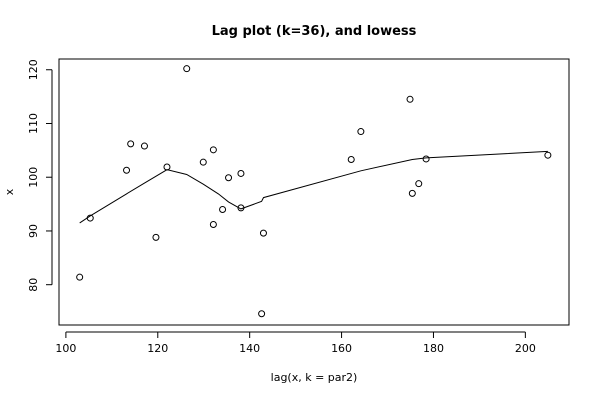  Describe the element at coordinates (341, 348) in the screenshot. I see `x-tick-label: 160` at that location.